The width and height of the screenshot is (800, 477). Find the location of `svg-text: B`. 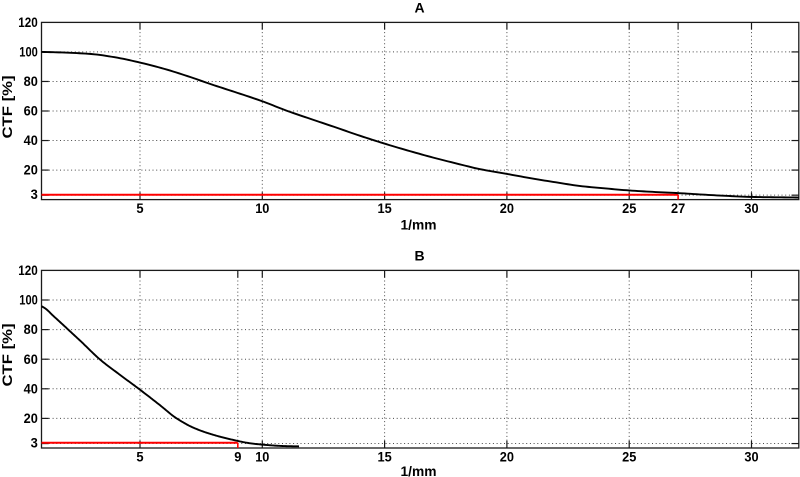

svg-text: B is located at coordinates (419, 255).